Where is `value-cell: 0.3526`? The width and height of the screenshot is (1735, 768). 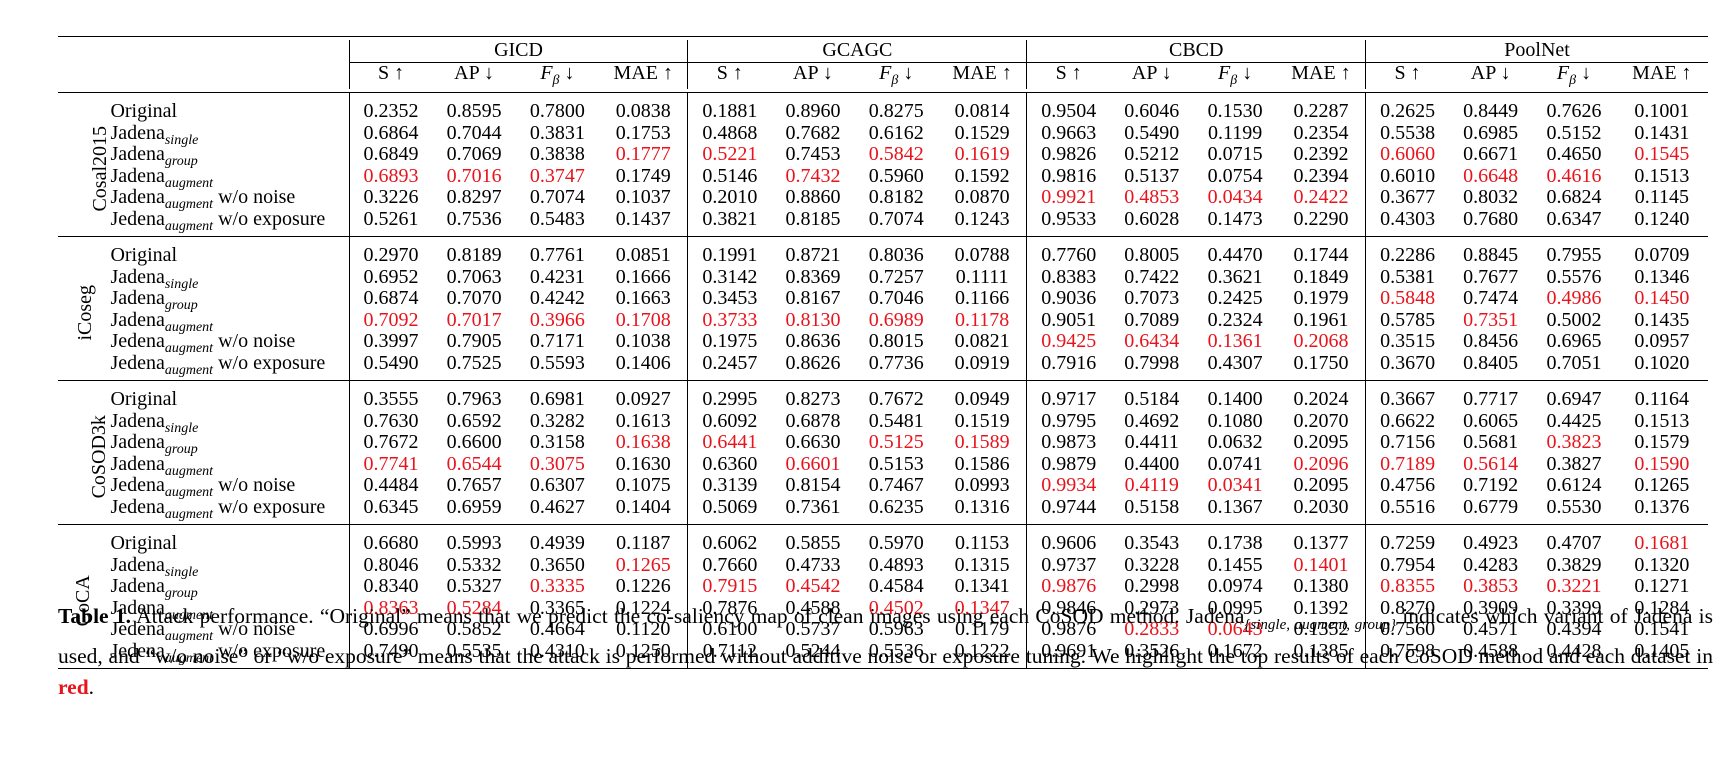
value-cell: 0.3526 is located at coordinates (1152, 654).